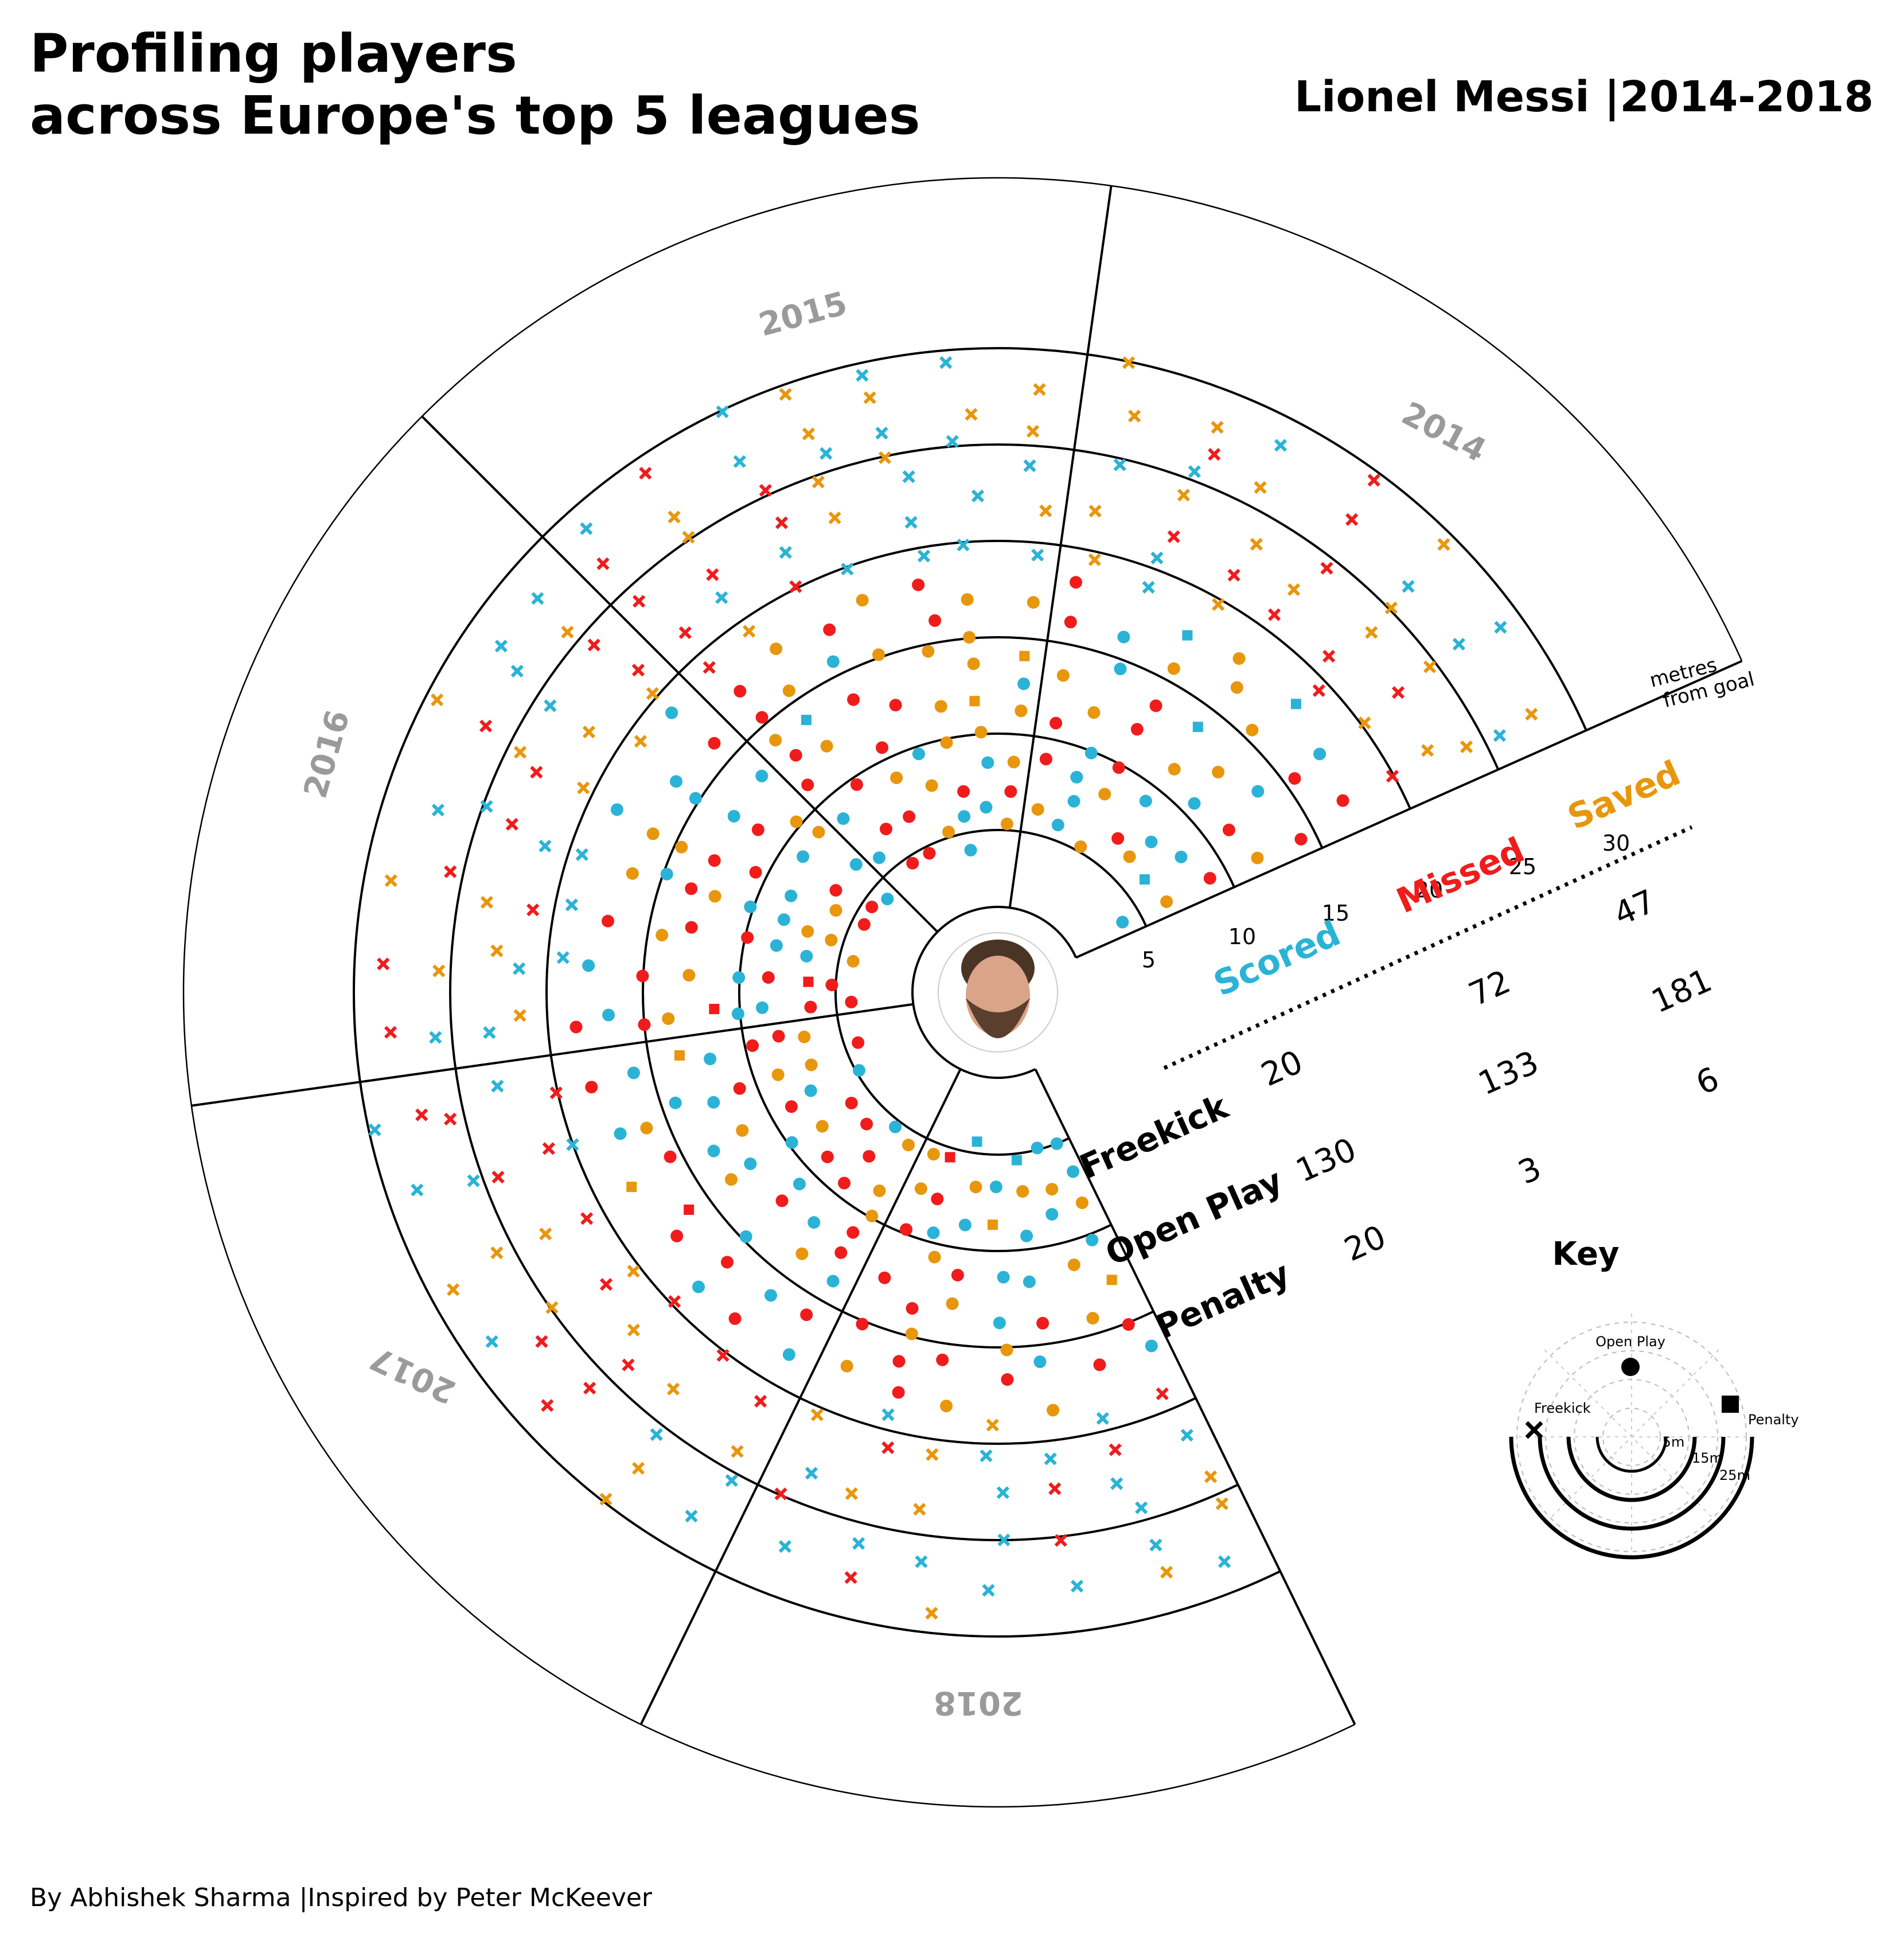 This screenshot has width=1900, height=1960. What do you see at coordinates (1534, 1430) in the screenshot?
I see `key-freekick-marker` at bounding box center [1534, 1430].